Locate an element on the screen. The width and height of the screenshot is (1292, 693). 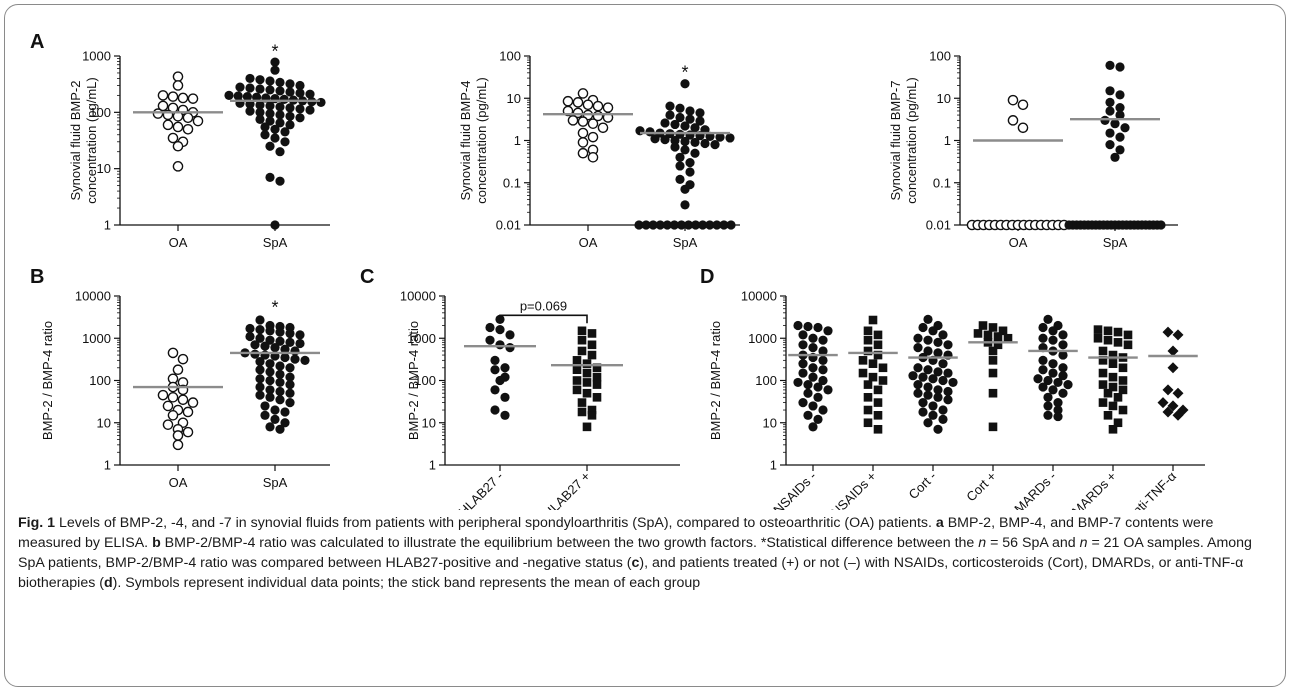
y-tick-label: 10 is located at coordinates (429, 422).